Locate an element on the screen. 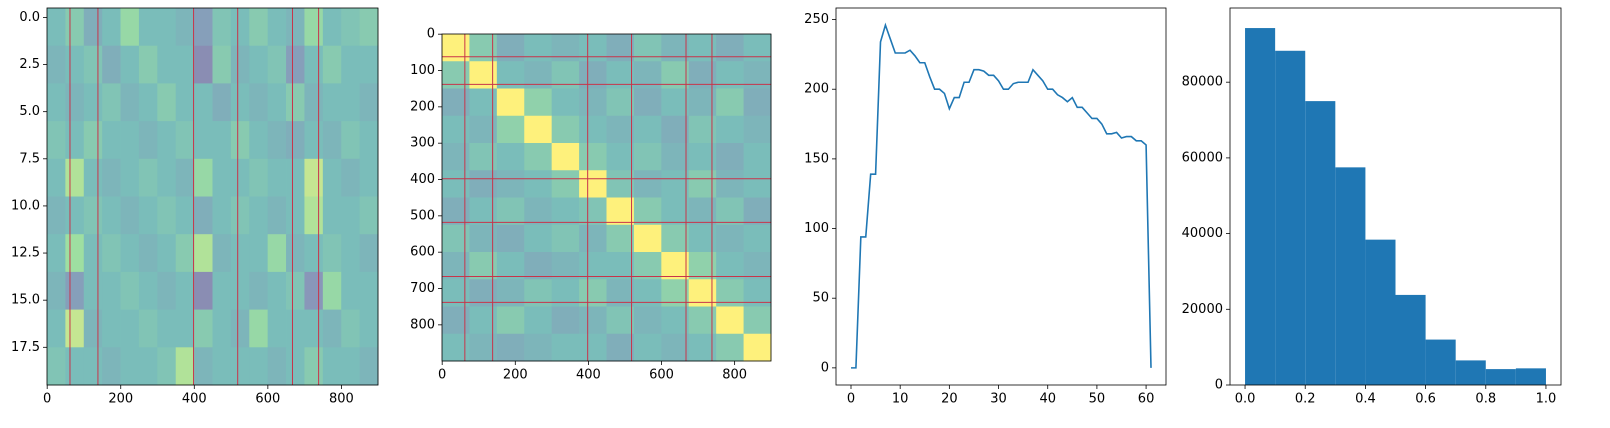 The image size is (1610, 428). y-tick-label: 80000 is located at coordinates (1202, 82).